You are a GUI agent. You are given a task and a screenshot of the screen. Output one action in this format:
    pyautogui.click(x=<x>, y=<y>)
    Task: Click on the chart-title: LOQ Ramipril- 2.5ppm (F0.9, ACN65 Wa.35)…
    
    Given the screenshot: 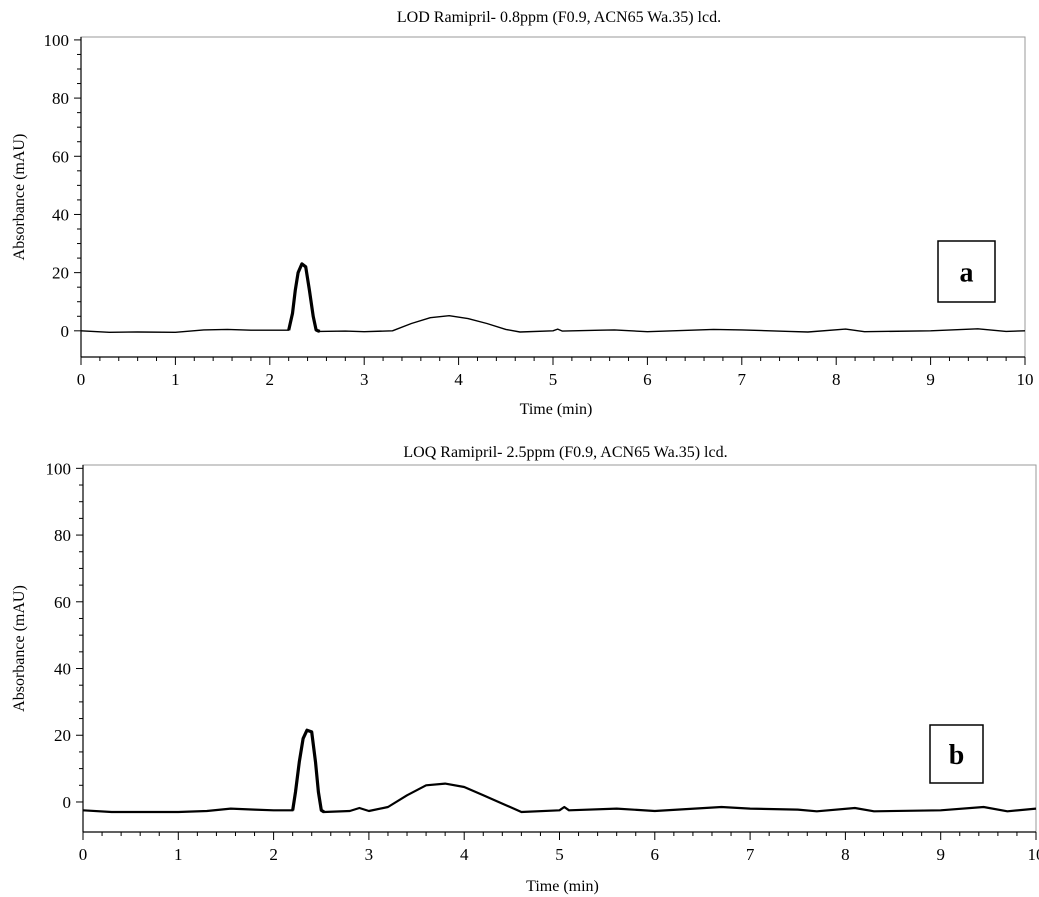 What is the action you would take?
    pyautogui.click(x=565, y=452)
    